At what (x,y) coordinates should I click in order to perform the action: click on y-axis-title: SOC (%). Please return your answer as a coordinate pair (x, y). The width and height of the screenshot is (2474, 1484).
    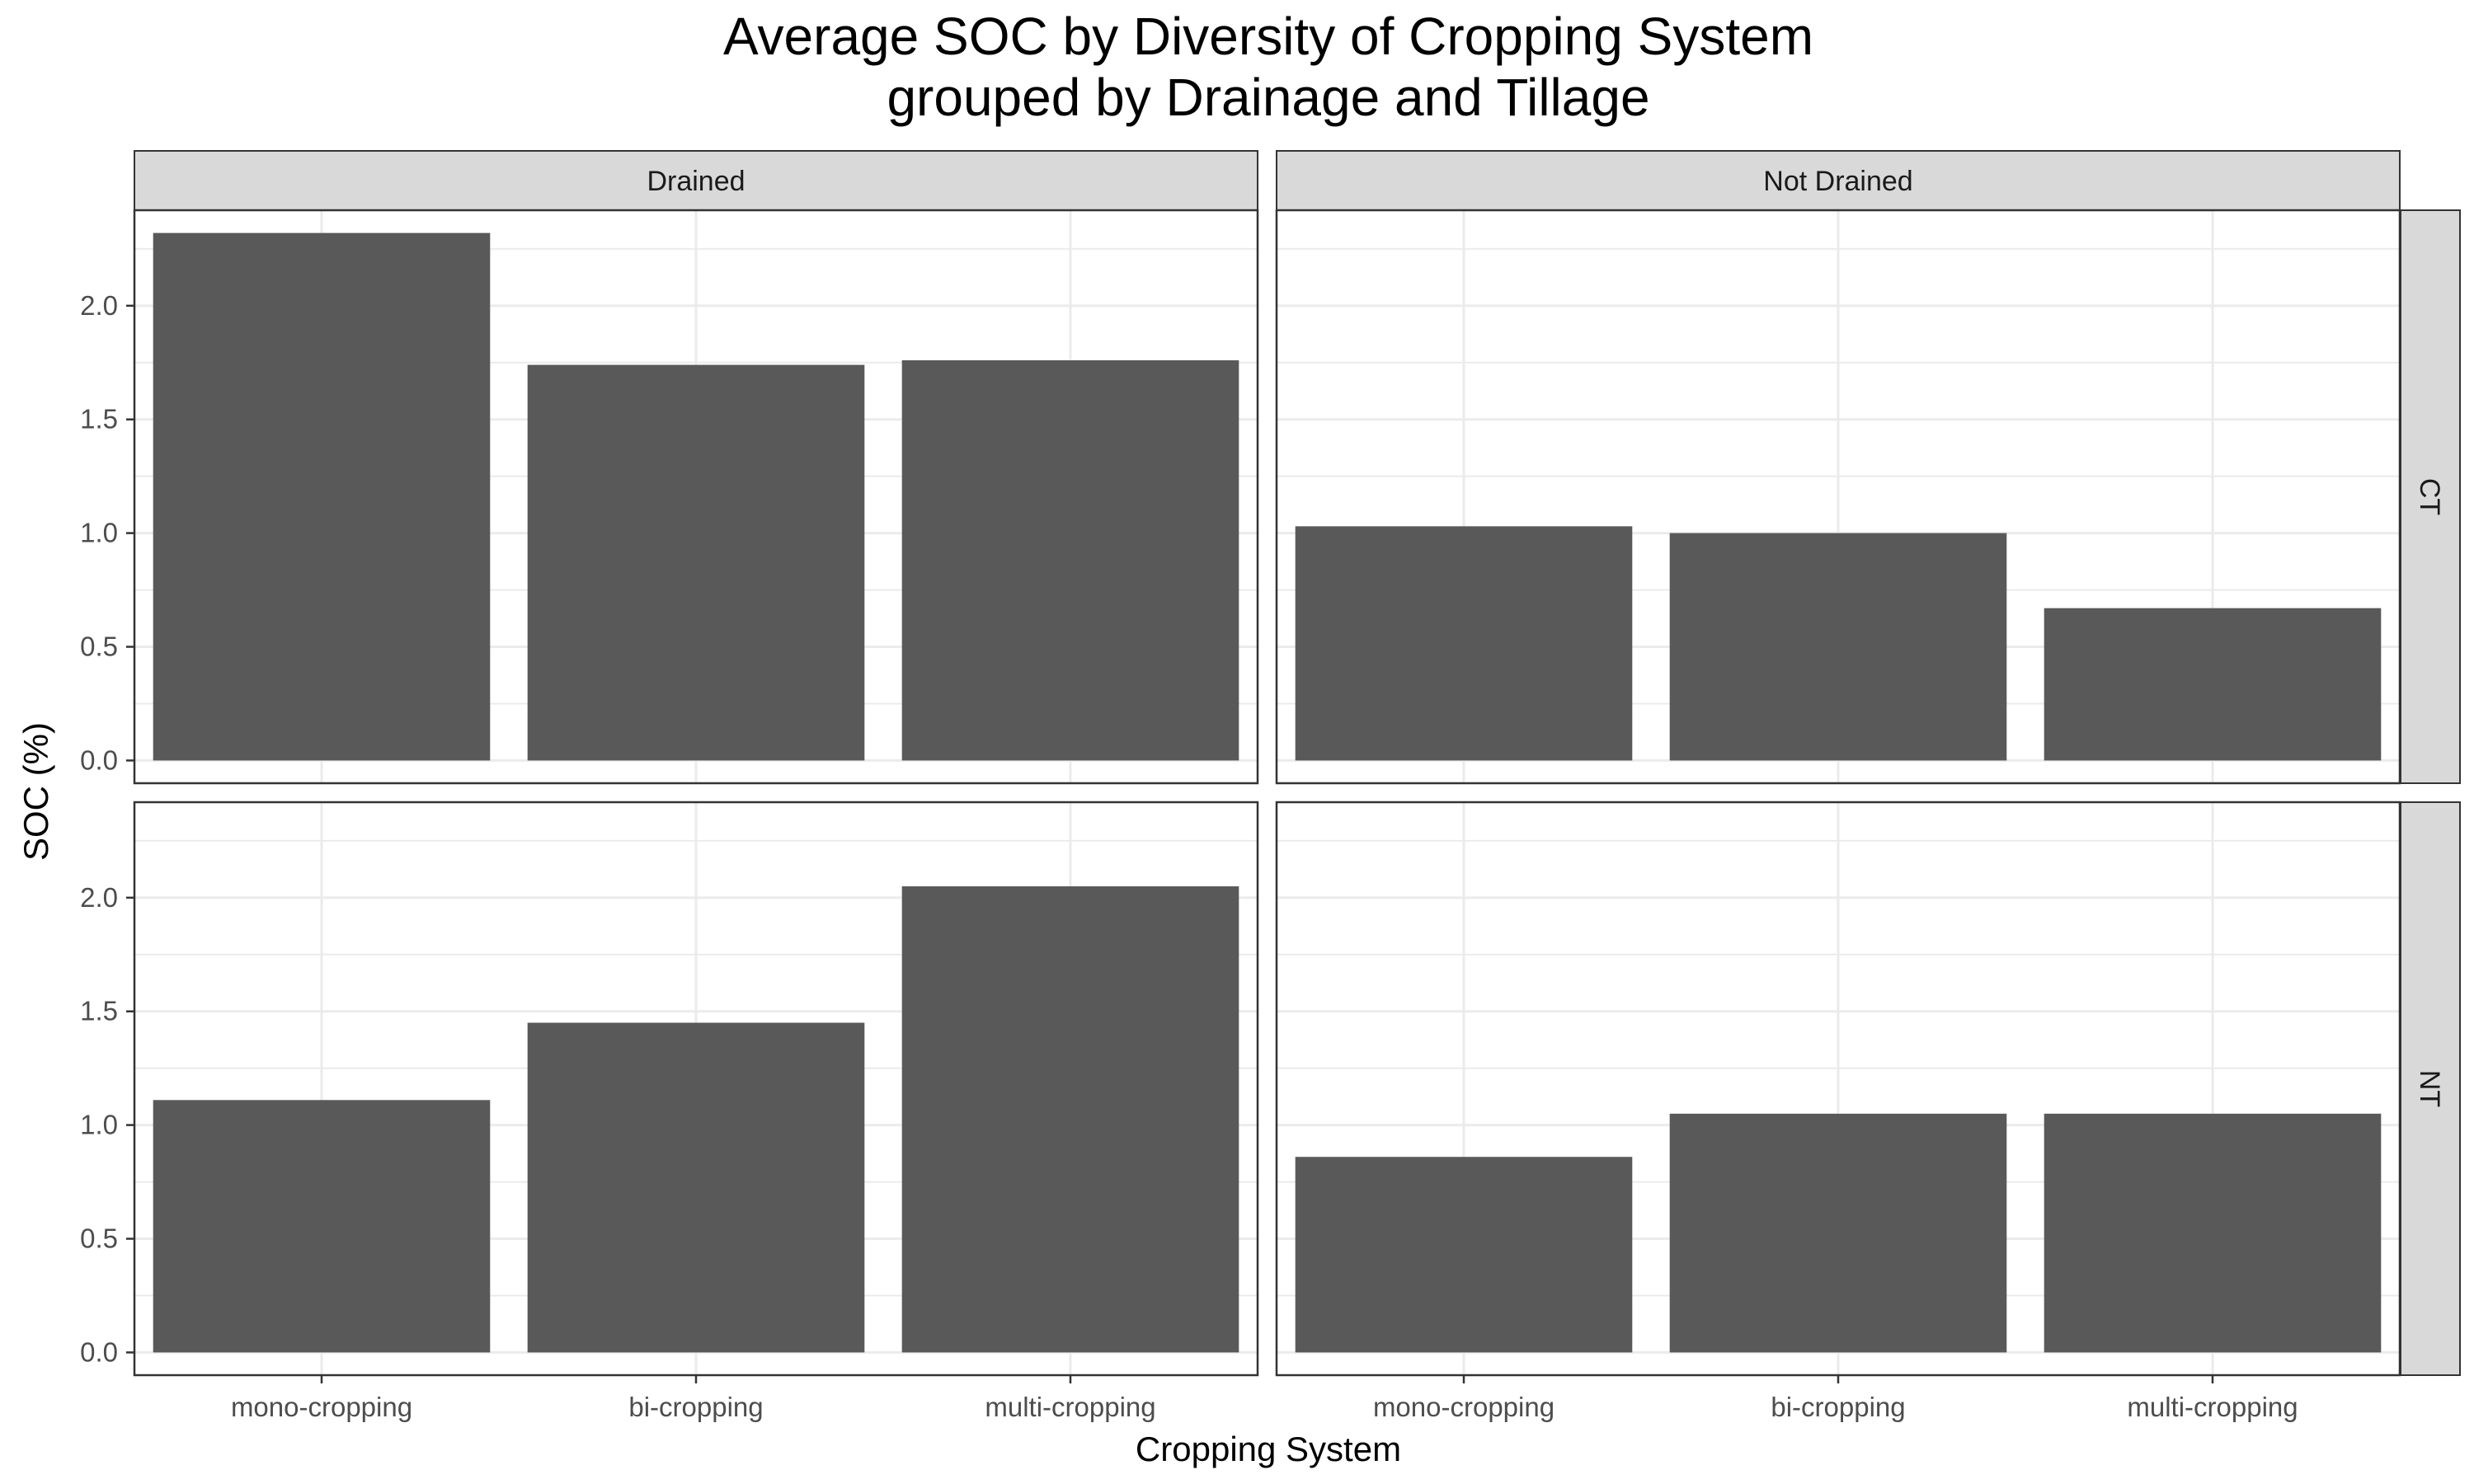
    Looking at the image, I should click on (35, 791).